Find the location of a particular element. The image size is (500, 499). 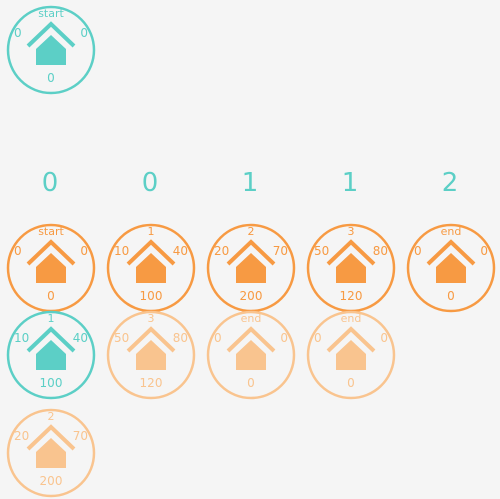

column-header: 2 is located at coordinates (450, 183).